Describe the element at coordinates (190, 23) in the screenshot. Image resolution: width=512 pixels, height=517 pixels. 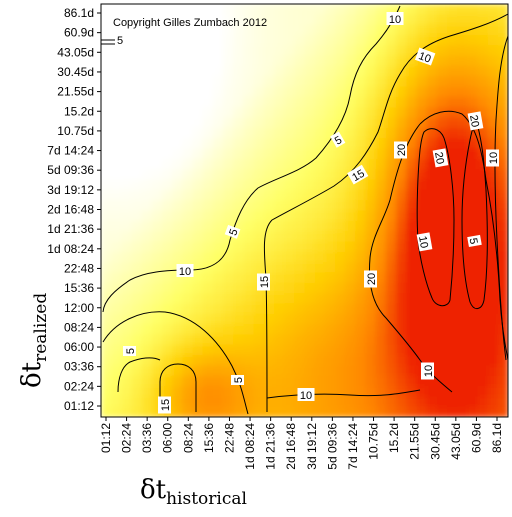
I see `copyright-annotation: Copyright Gilles Zumbach 2012` at that location.